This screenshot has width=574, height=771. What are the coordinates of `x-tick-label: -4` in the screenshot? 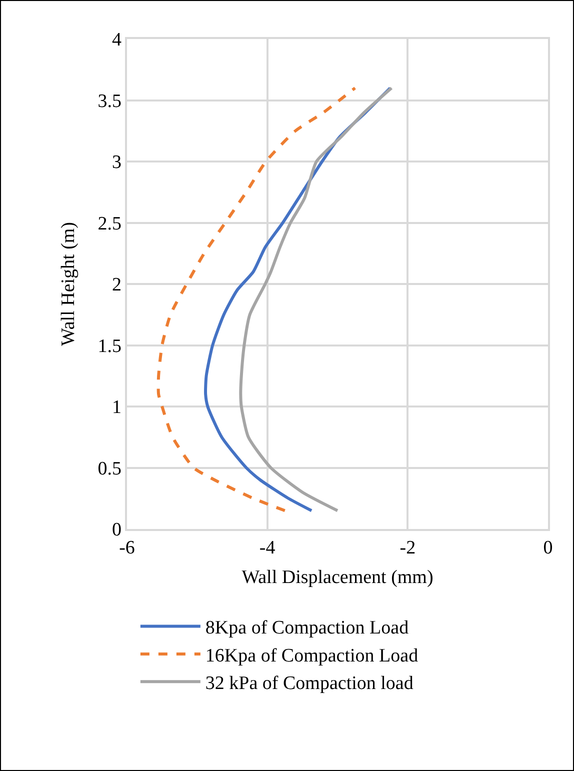 It's located at (267, 548).